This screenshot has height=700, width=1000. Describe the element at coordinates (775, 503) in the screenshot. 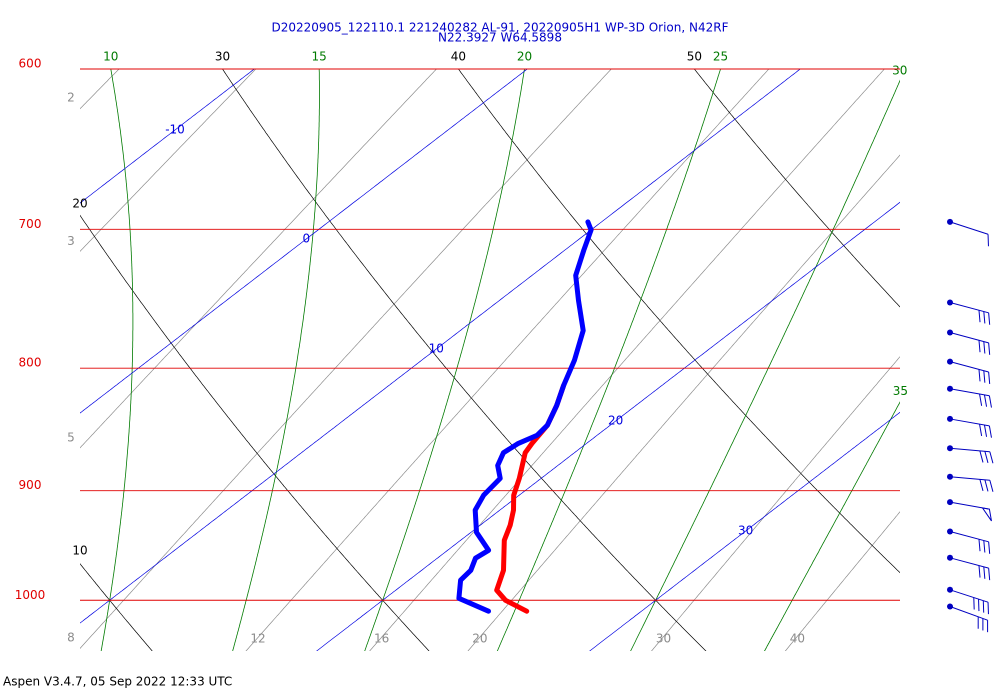

I see `mixing-ratio-line` at that location.